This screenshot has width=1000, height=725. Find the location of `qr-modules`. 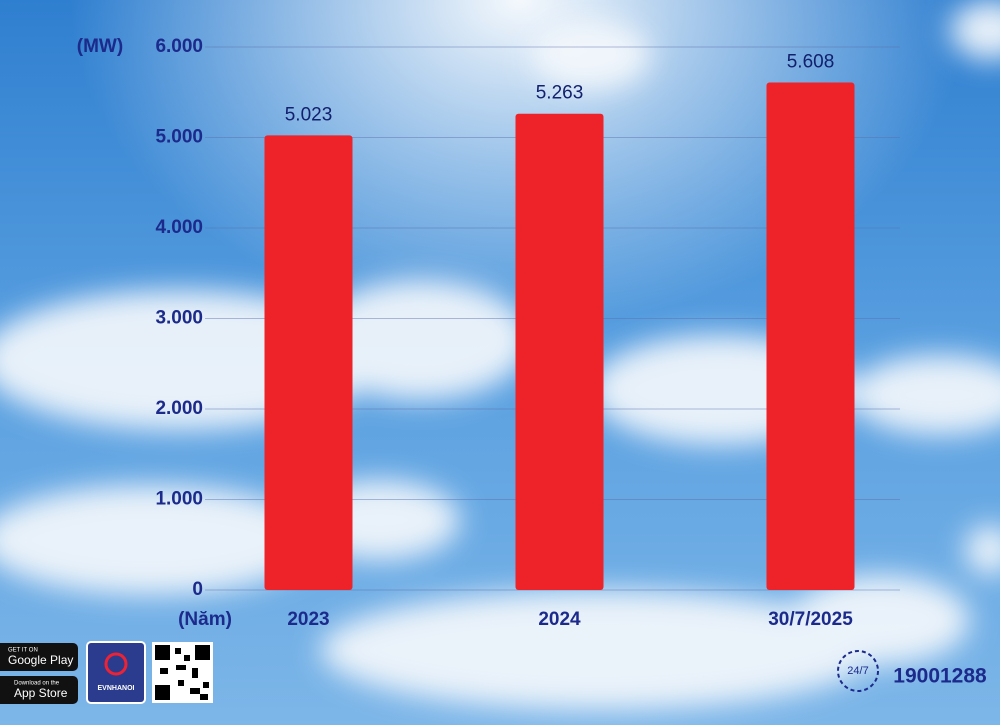

qr-modules is located at coordinates (182, 672).